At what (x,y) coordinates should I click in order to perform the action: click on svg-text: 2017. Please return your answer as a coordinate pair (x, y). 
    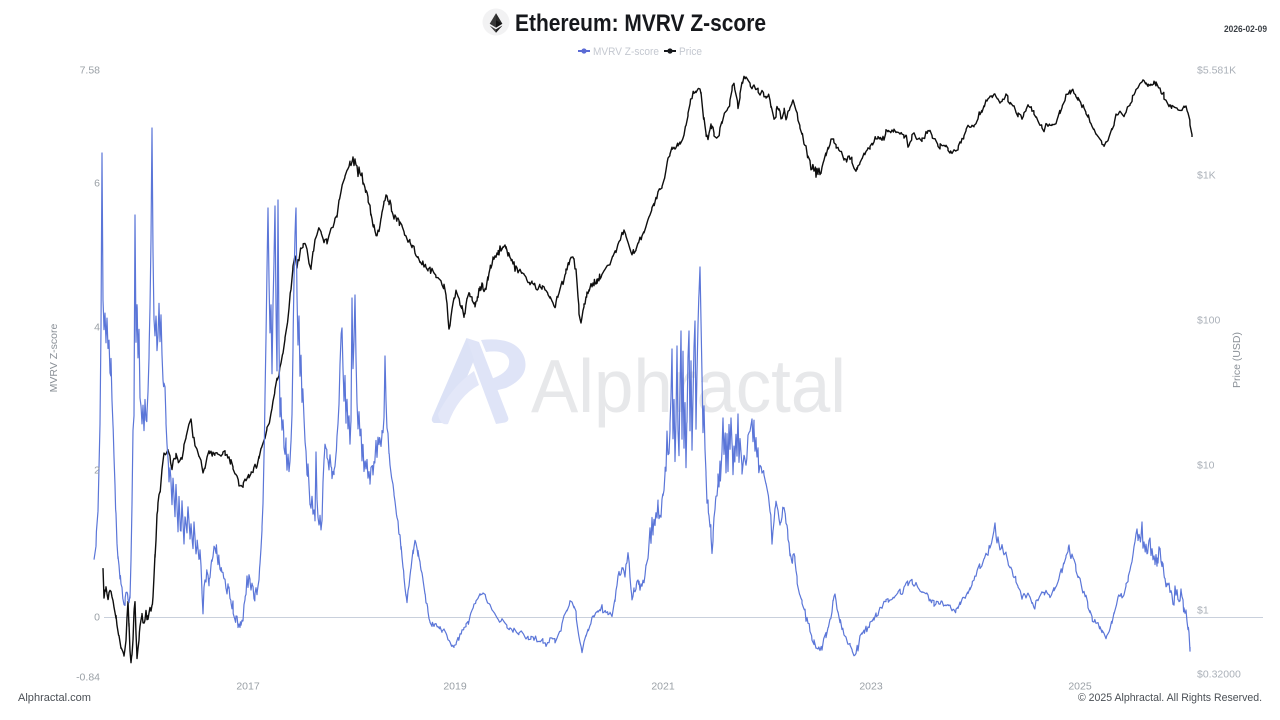
    Looking at the image, I should click on (248, 687).